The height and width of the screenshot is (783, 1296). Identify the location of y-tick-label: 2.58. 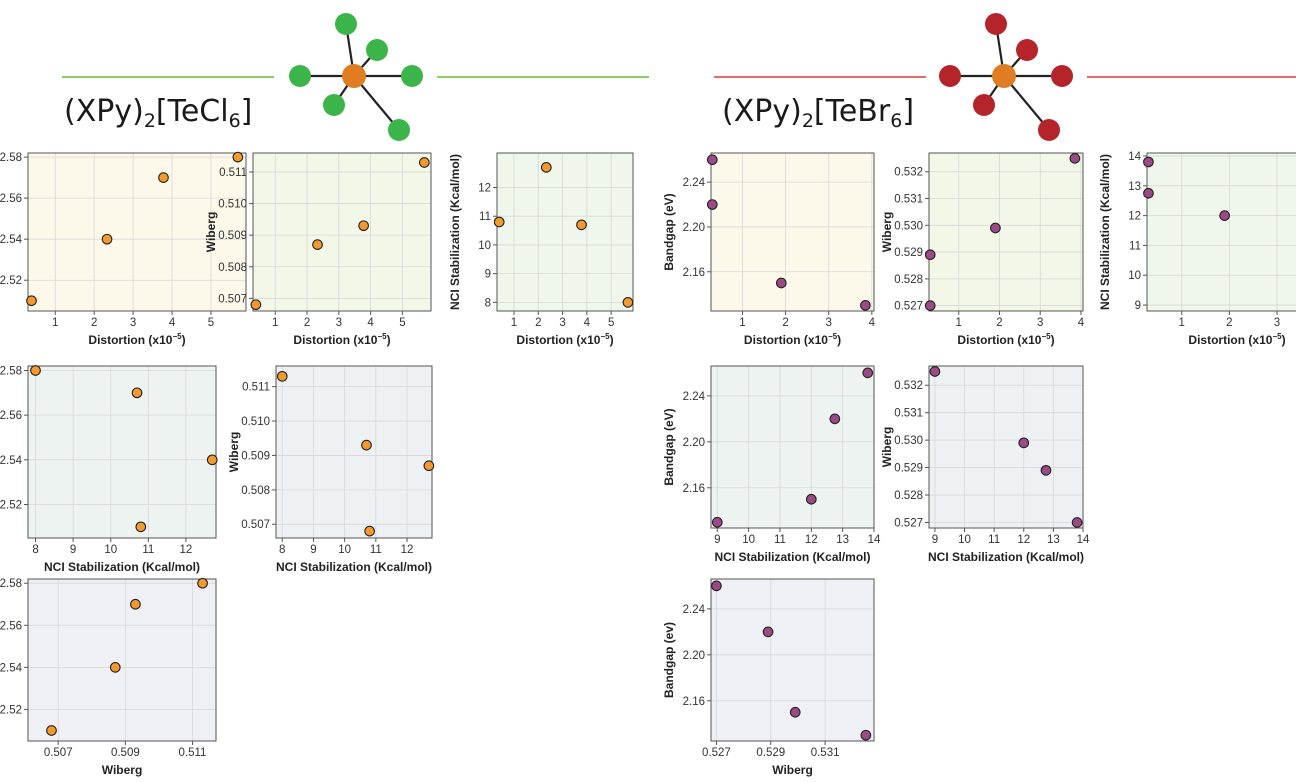
(11, 371).